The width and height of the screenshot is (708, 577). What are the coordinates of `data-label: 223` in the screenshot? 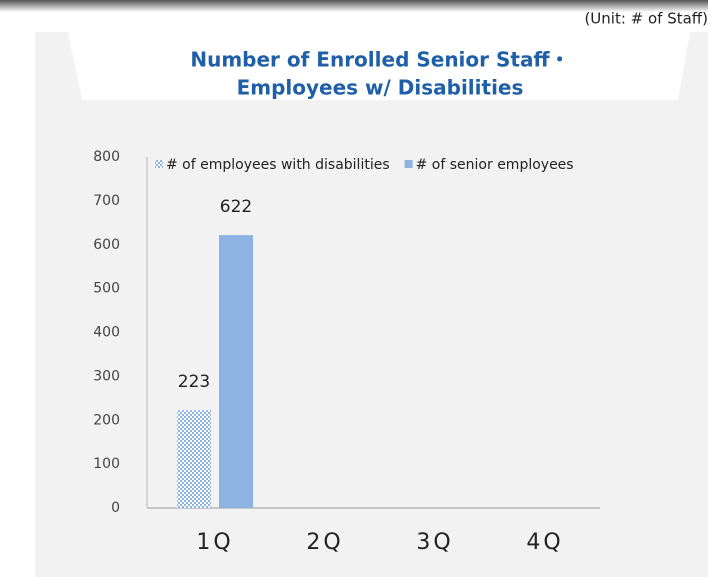 It's located at (194, 382).